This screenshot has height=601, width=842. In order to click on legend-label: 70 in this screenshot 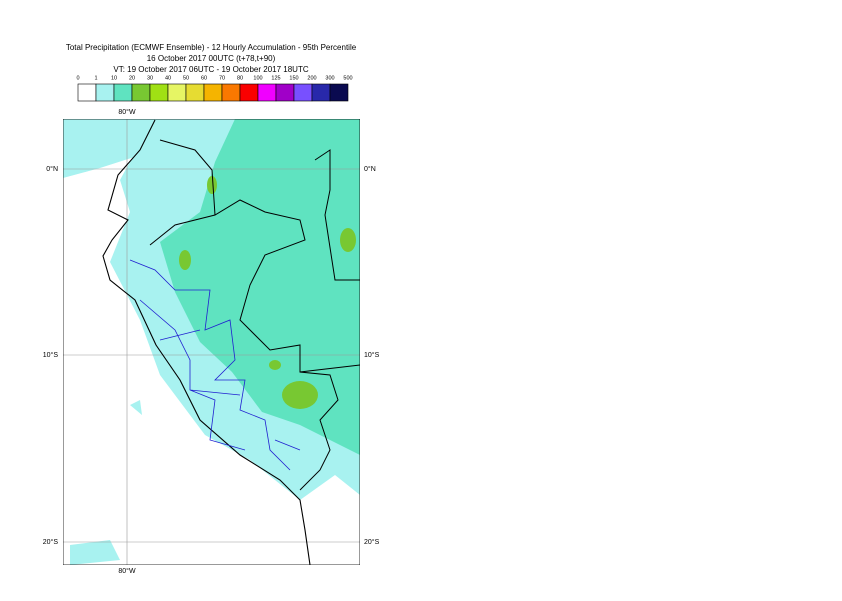, I will do `click(222, 78)`.